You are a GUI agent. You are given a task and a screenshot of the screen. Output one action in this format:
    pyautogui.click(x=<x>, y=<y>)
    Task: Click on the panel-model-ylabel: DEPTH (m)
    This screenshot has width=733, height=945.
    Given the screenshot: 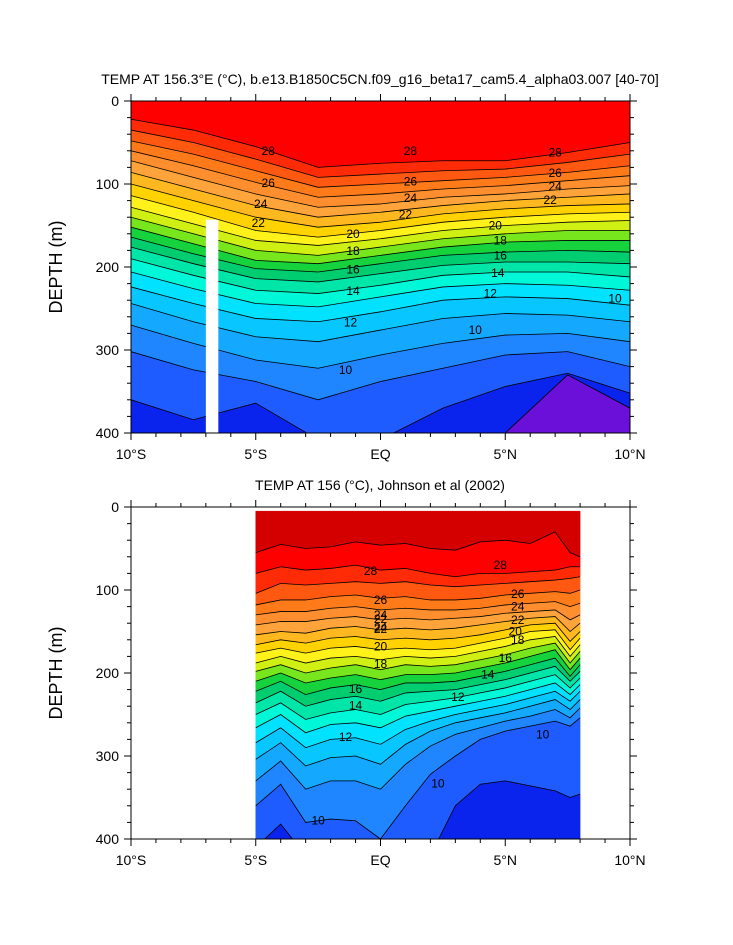 What is the action you would take?
    pyautogui.click(x=56, y=267)
    